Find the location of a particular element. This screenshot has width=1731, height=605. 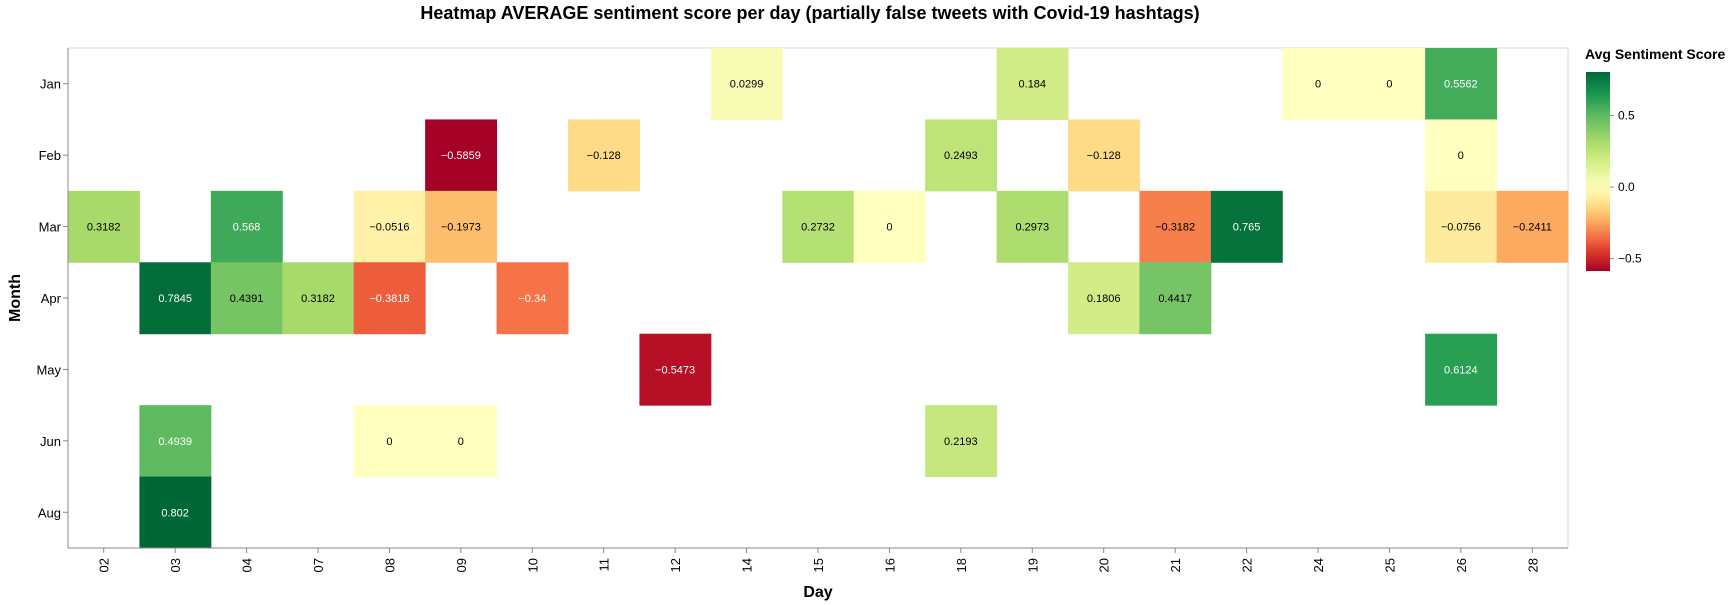

x-tick-label: 04 is located at coordinates (247, 565).